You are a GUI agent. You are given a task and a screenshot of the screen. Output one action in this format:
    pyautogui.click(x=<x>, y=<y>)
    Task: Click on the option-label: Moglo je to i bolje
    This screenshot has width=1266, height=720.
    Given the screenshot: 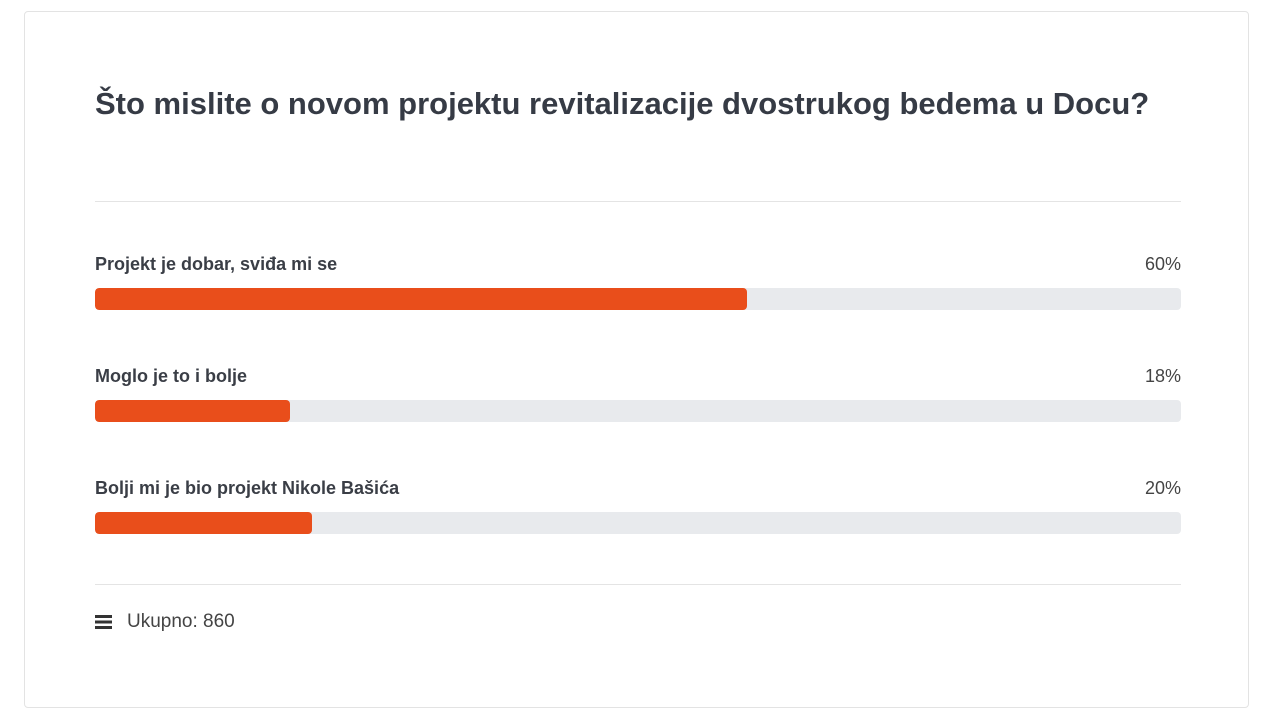 What is the action you would take?
    pyautogui.click(x=171, y=376)
    